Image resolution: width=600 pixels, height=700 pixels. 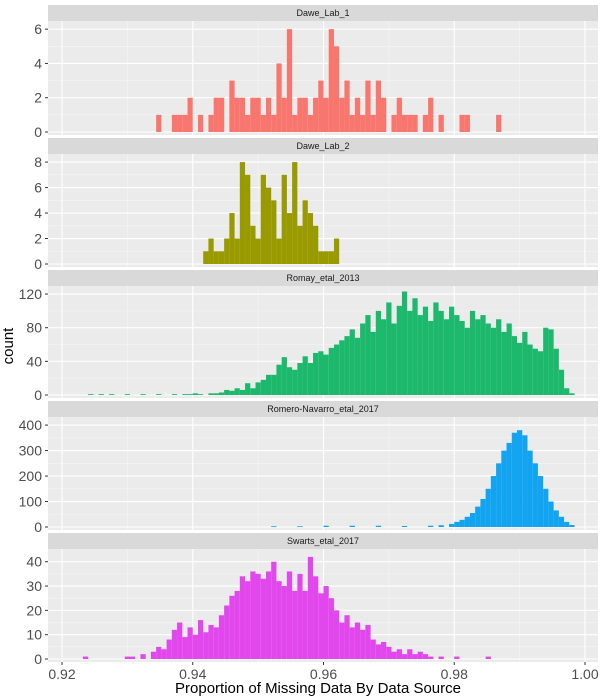 I want to click on y-tick-label: 30, so click(x=34, y=586).